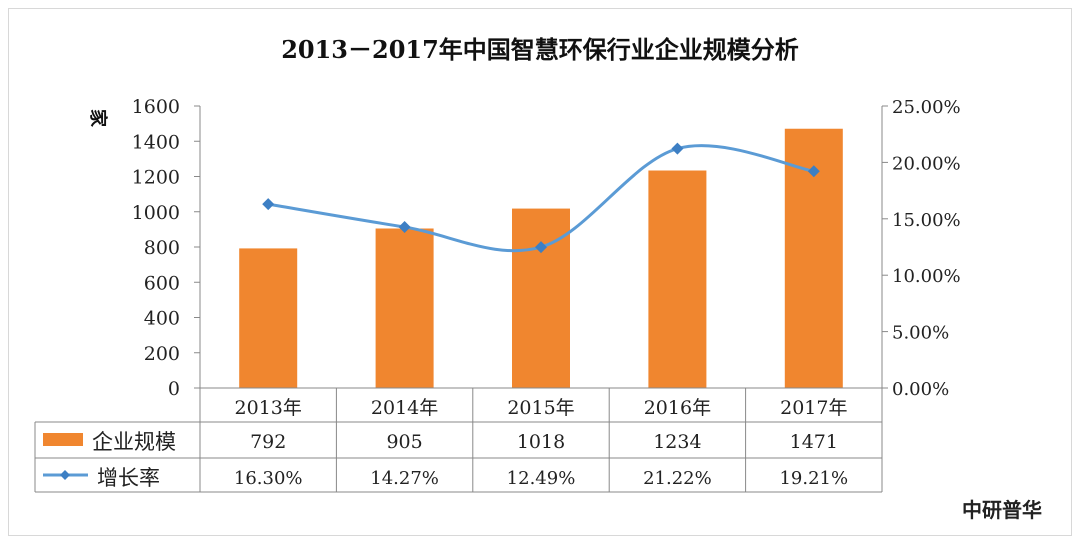 This screenshot has height=544, width=1080. I want to click on legend-line-label: 增长率, so click(128, 478).